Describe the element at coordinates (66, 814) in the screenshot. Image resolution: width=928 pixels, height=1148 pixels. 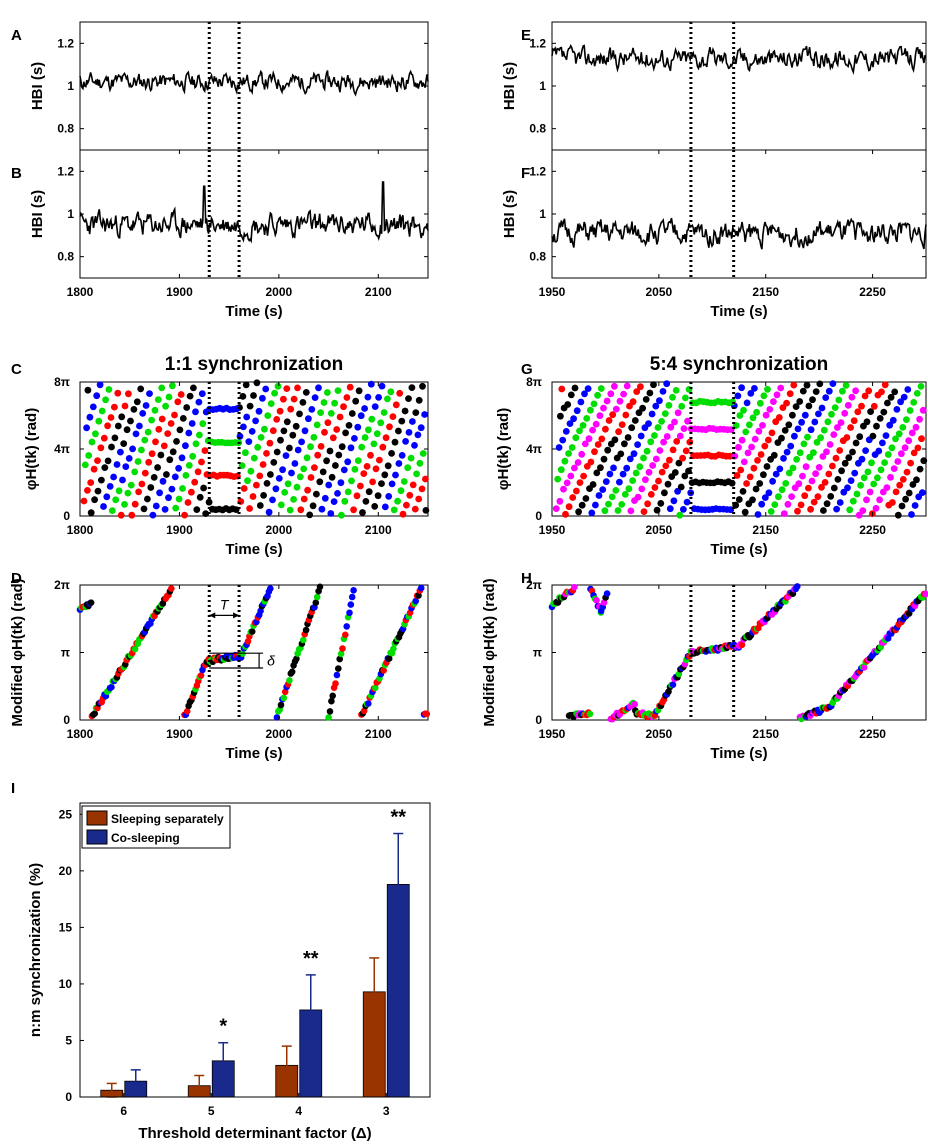
I see `y-tick-label: 25` at that location.